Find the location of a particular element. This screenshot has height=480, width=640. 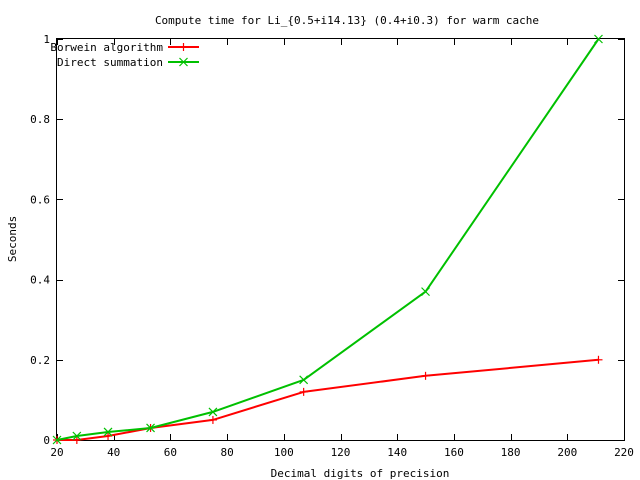

y-tick-label: 0.4 is located at coordinates (40, 280).